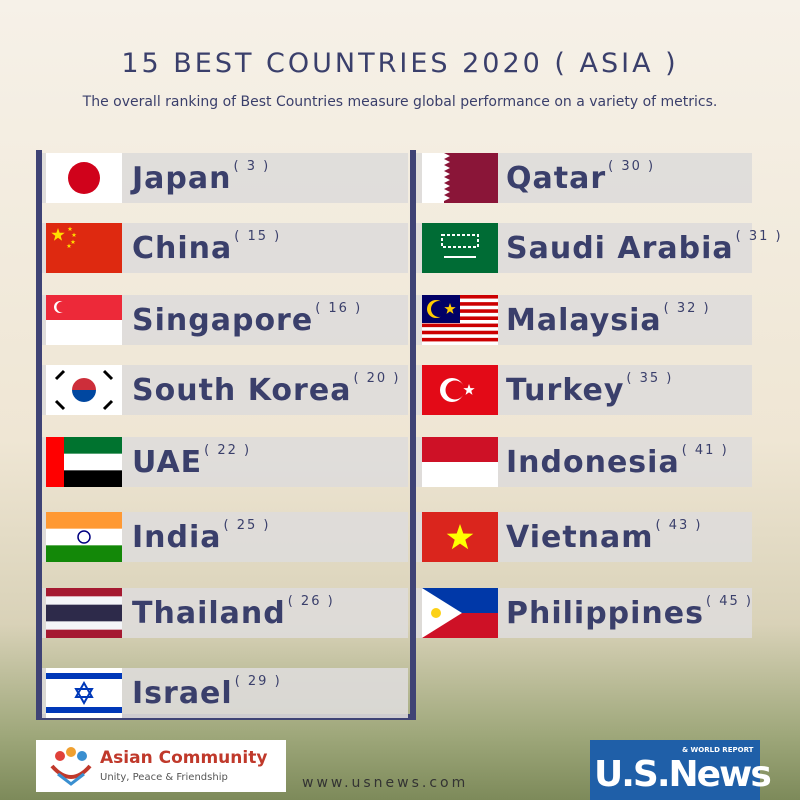  I want to click on country-name: Israel( 29 ), so click(207, 692).